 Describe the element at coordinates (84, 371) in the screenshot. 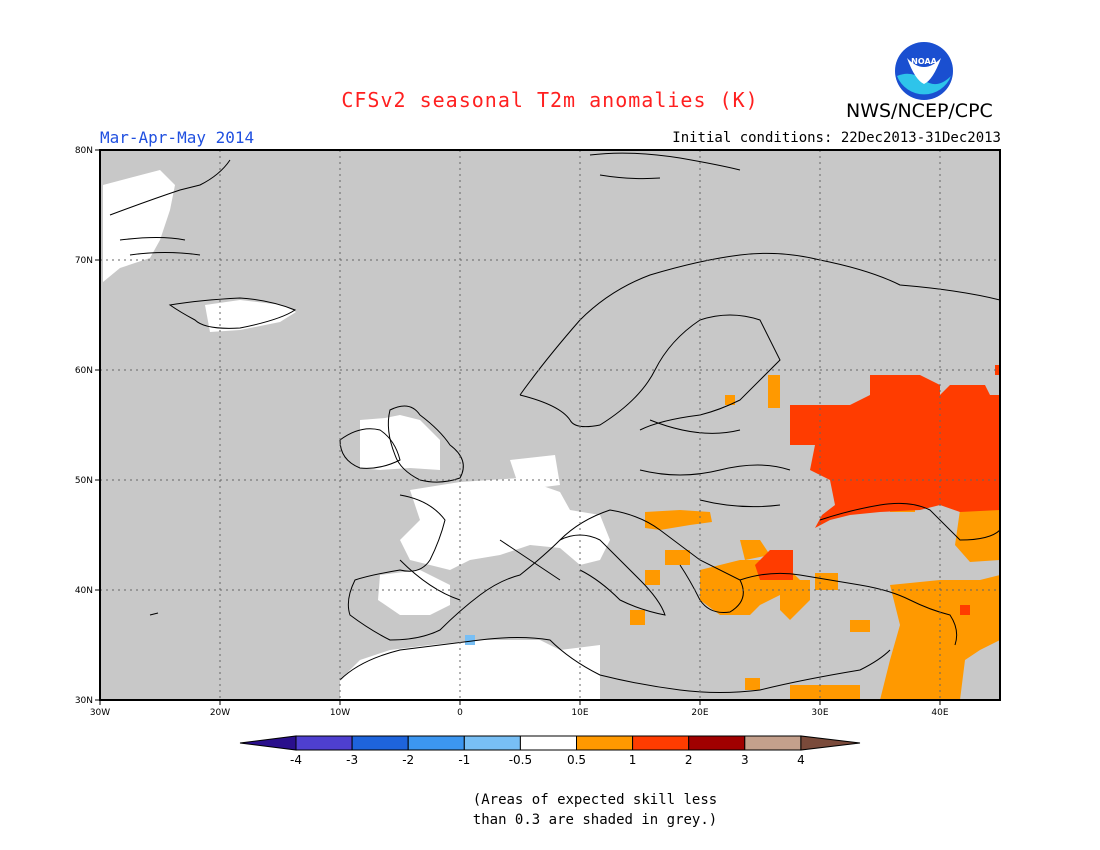

I see `lat-label: 60N` at that location.